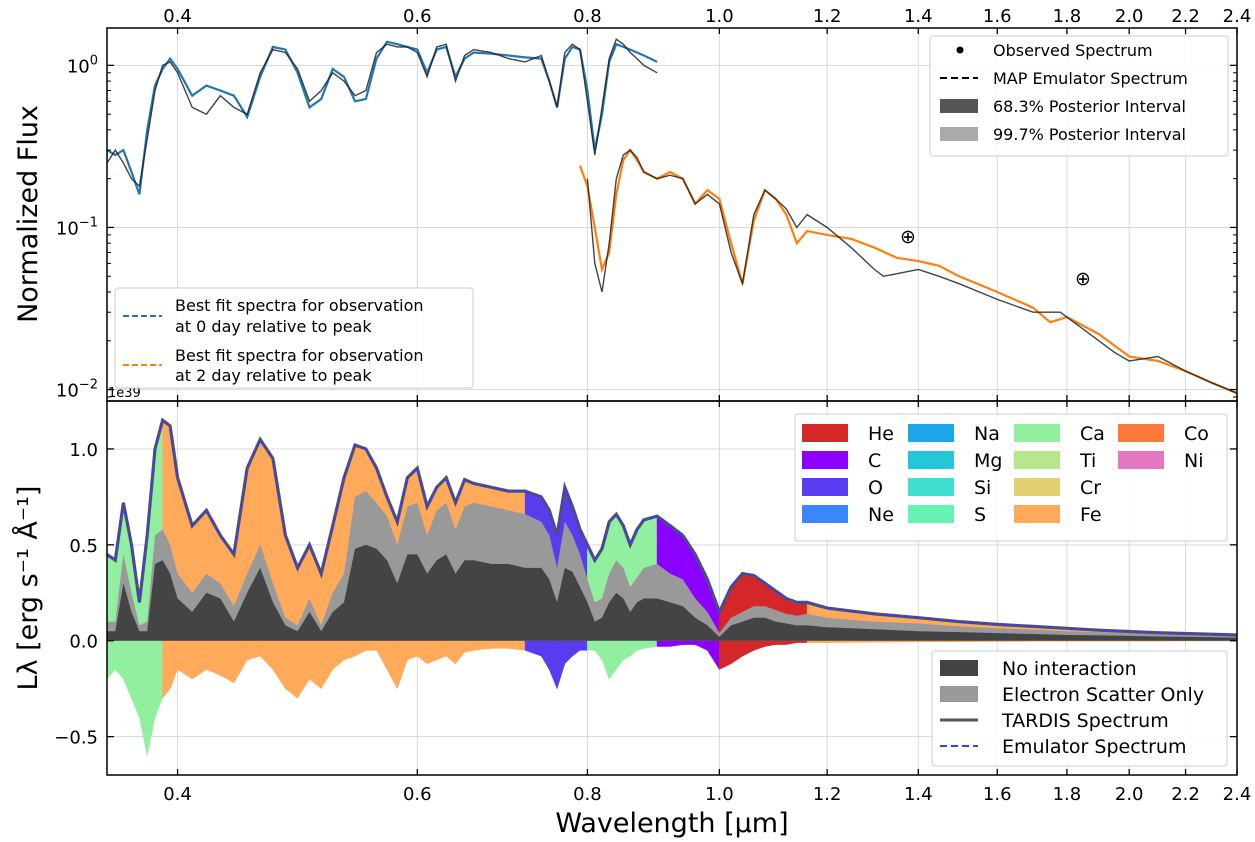 The image size is (1255, 842). I want to click on series-line-best-fit-0-day, so click(382, 117).